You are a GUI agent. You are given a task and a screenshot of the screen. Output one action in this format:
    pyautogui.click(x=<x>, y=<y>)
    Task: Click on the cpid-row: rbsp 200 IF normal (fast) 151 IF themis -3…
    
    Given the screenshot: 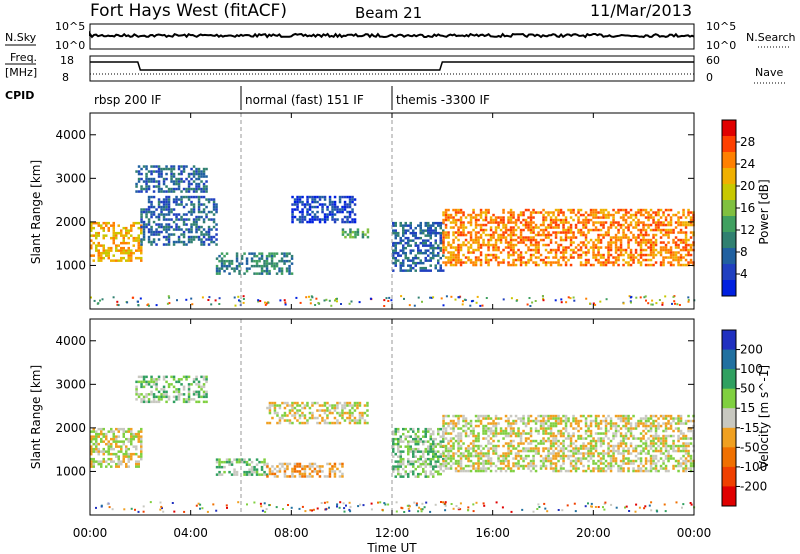 What is the action you would take?
    pyautogui.click(x=292, y=98)
    